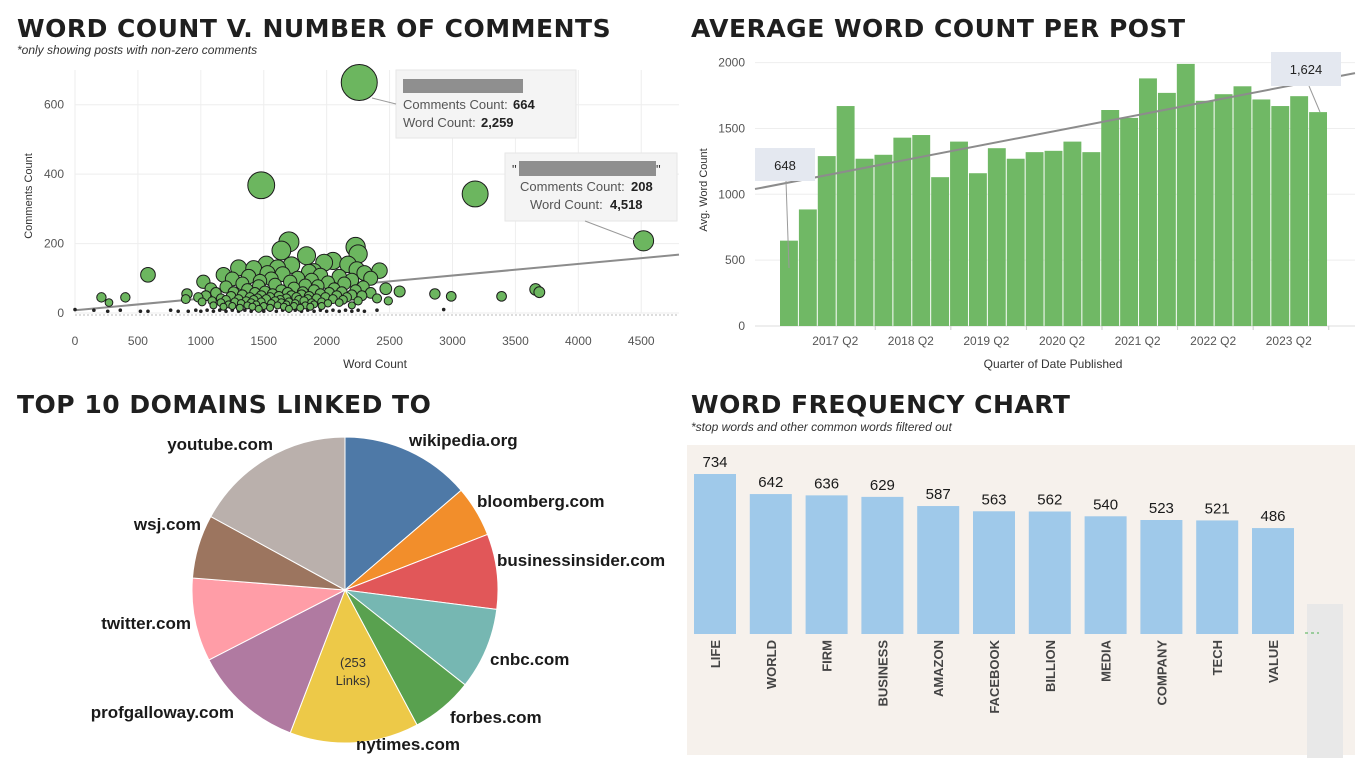  Describe the element at coordinates (278, 513) in the screenshot. I see `pie-slice-youtube-com` at that location.